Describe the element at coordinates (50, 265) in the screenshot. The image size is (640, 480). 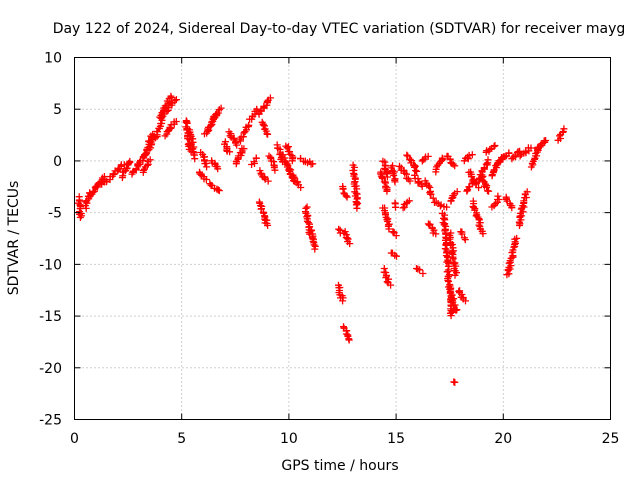
I see `y-tick-label: -10` at that location.